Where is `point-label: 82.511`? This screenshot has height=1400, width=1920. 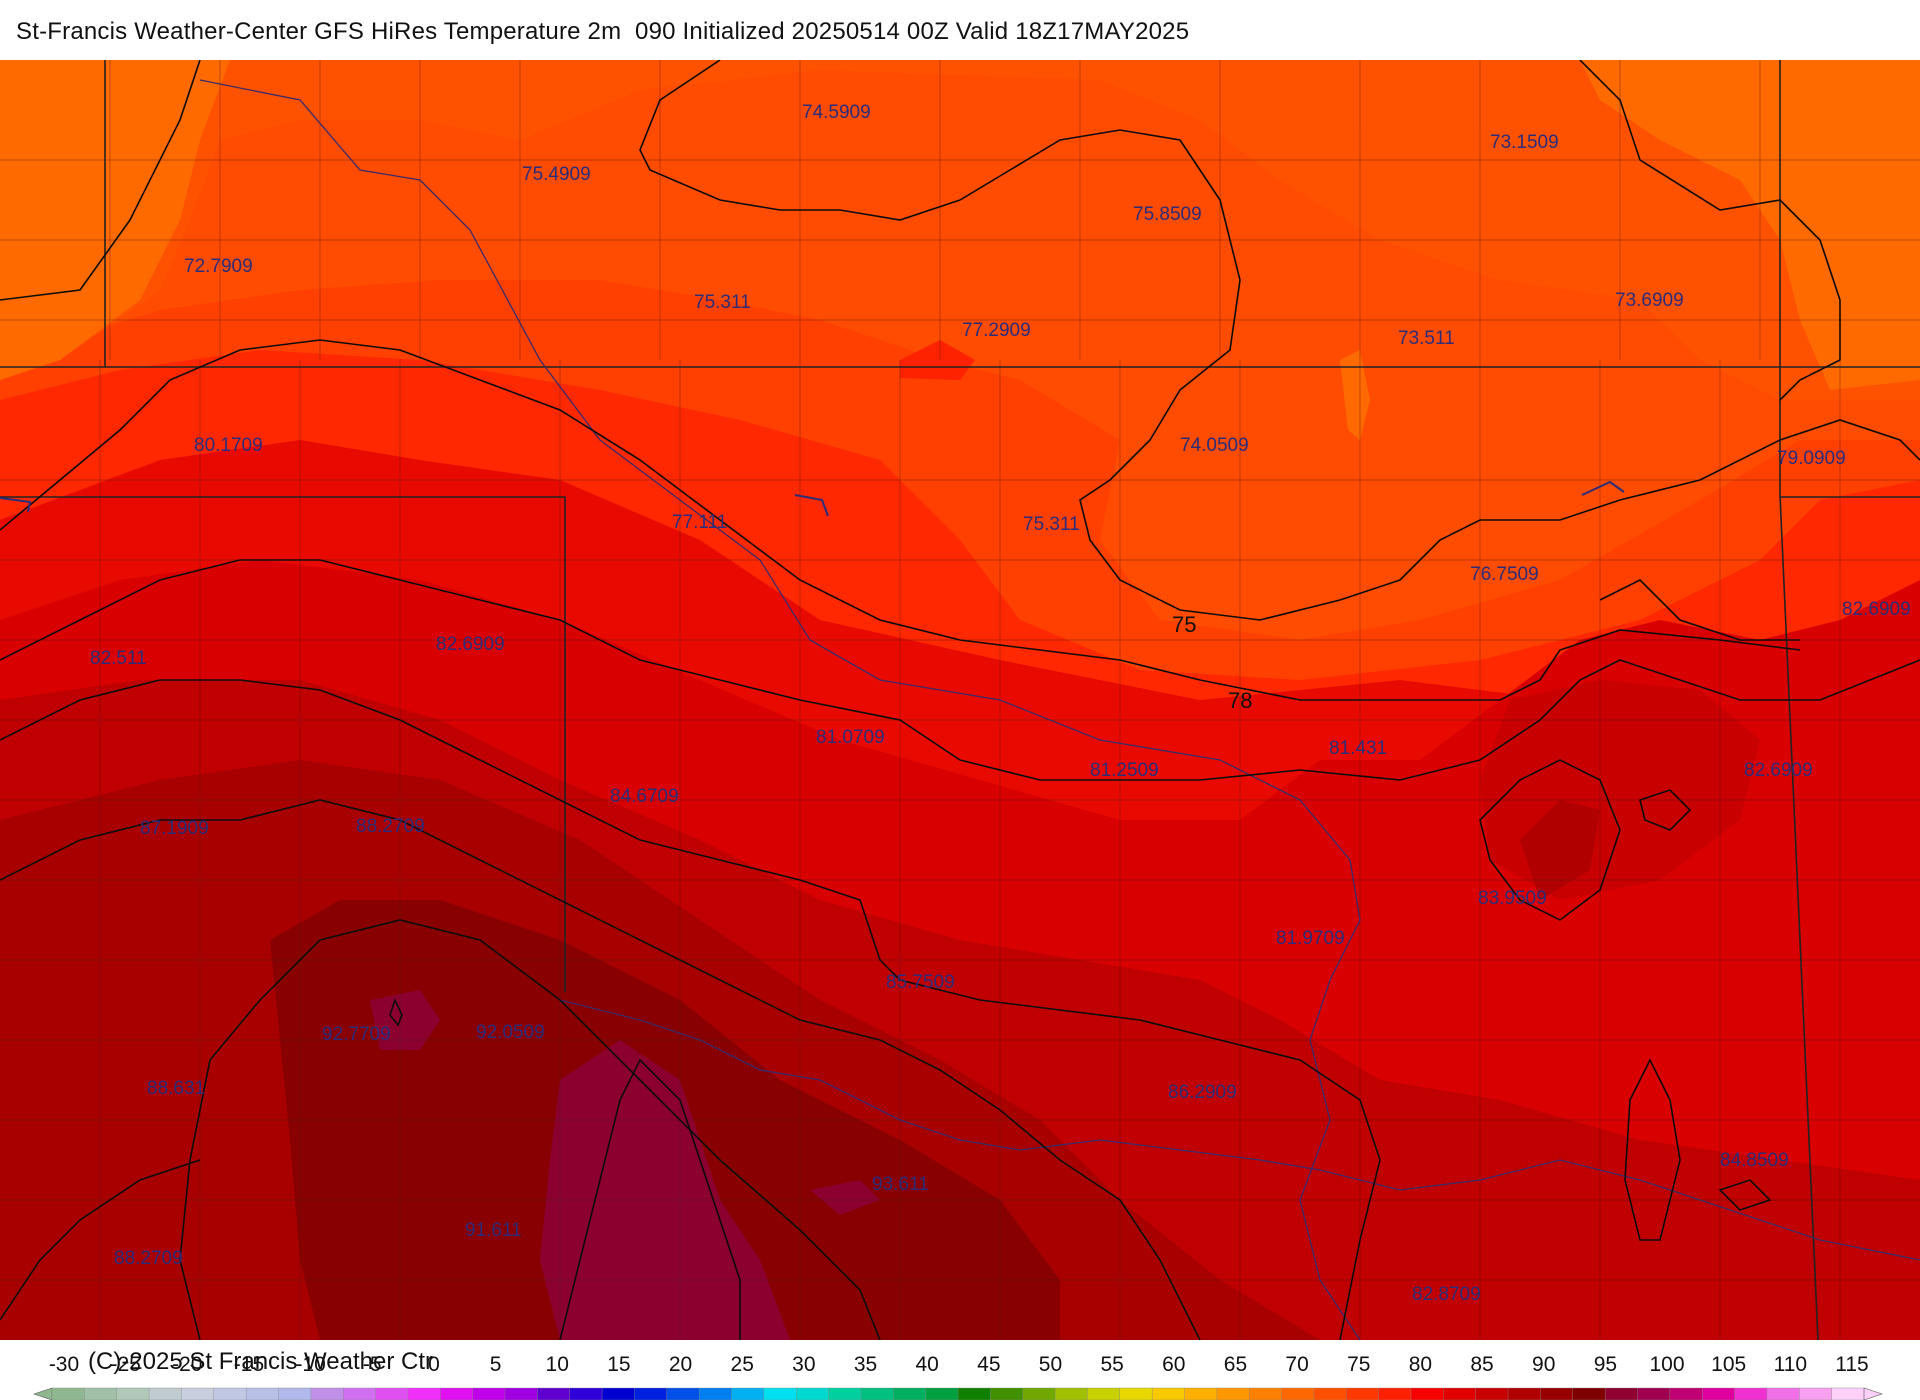 point-label: 82.511 is located at coordinates (118, 658).